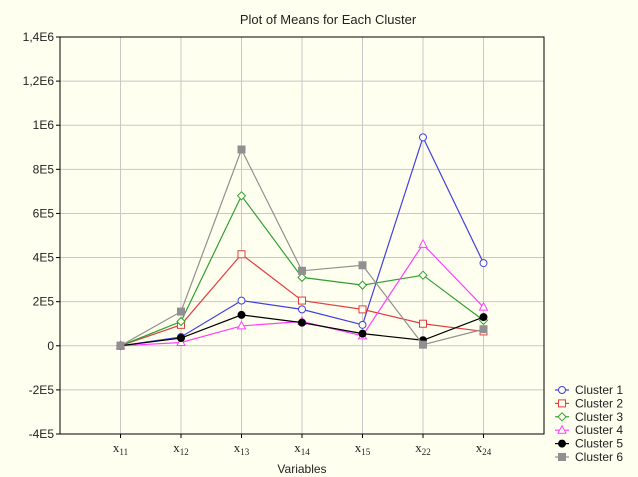  What do you see at coordinates (120, 448) in the screenshot?
I see `x-tick-label: x11` at bounding box center [120, 448].